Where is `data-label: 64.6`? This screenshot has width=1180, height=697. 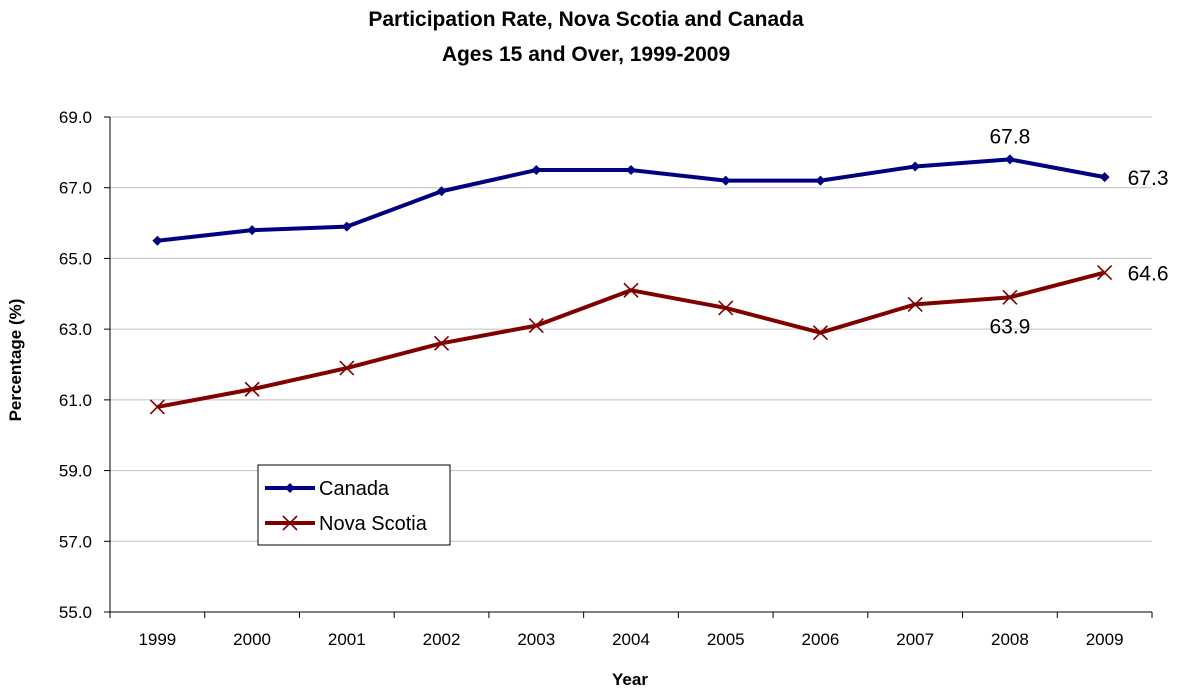
data-label: 64.6 is located at coordinates (1148, 274).